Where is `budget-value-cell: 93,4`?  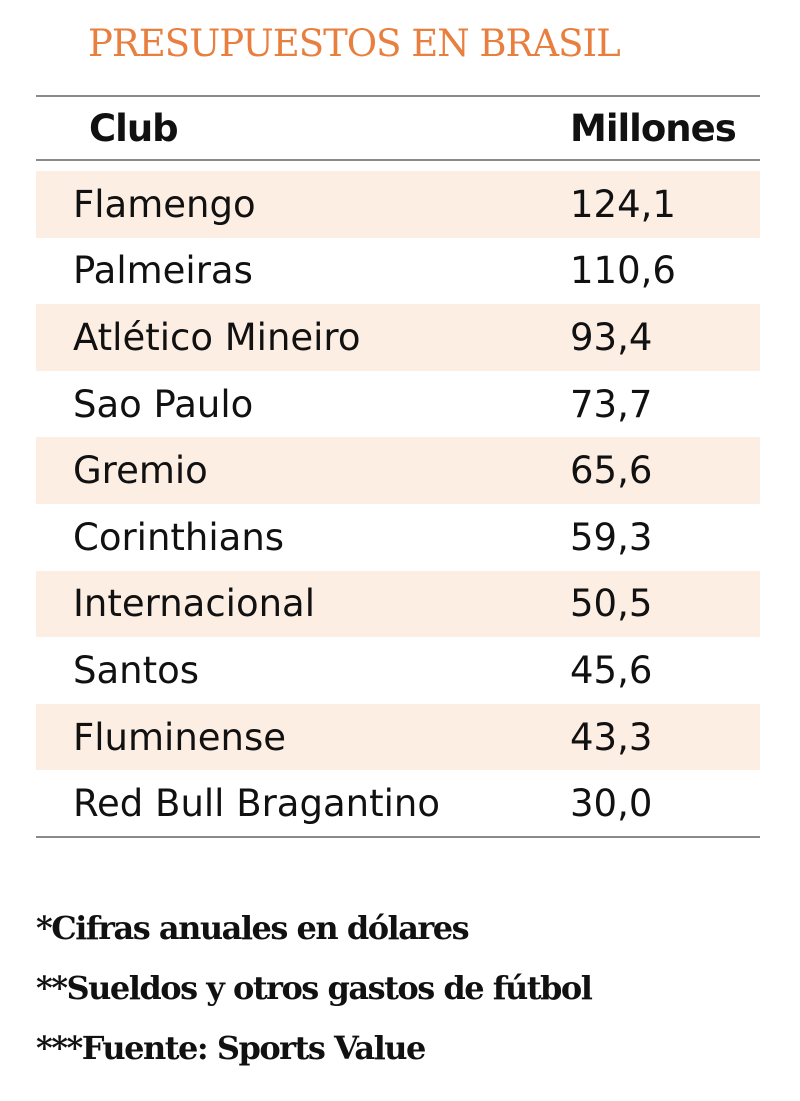
budget-value-cell: 93,4 is located at coordinates (611, 337).